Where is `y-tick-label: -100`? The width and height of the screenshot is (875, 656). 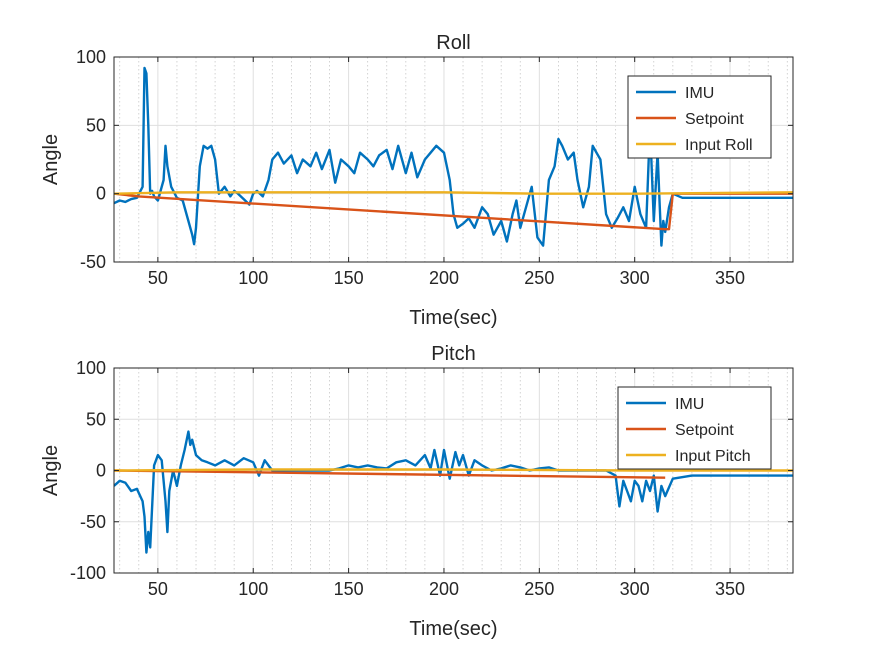 y-tick-label: -100 is located at coordinates (88, 573).